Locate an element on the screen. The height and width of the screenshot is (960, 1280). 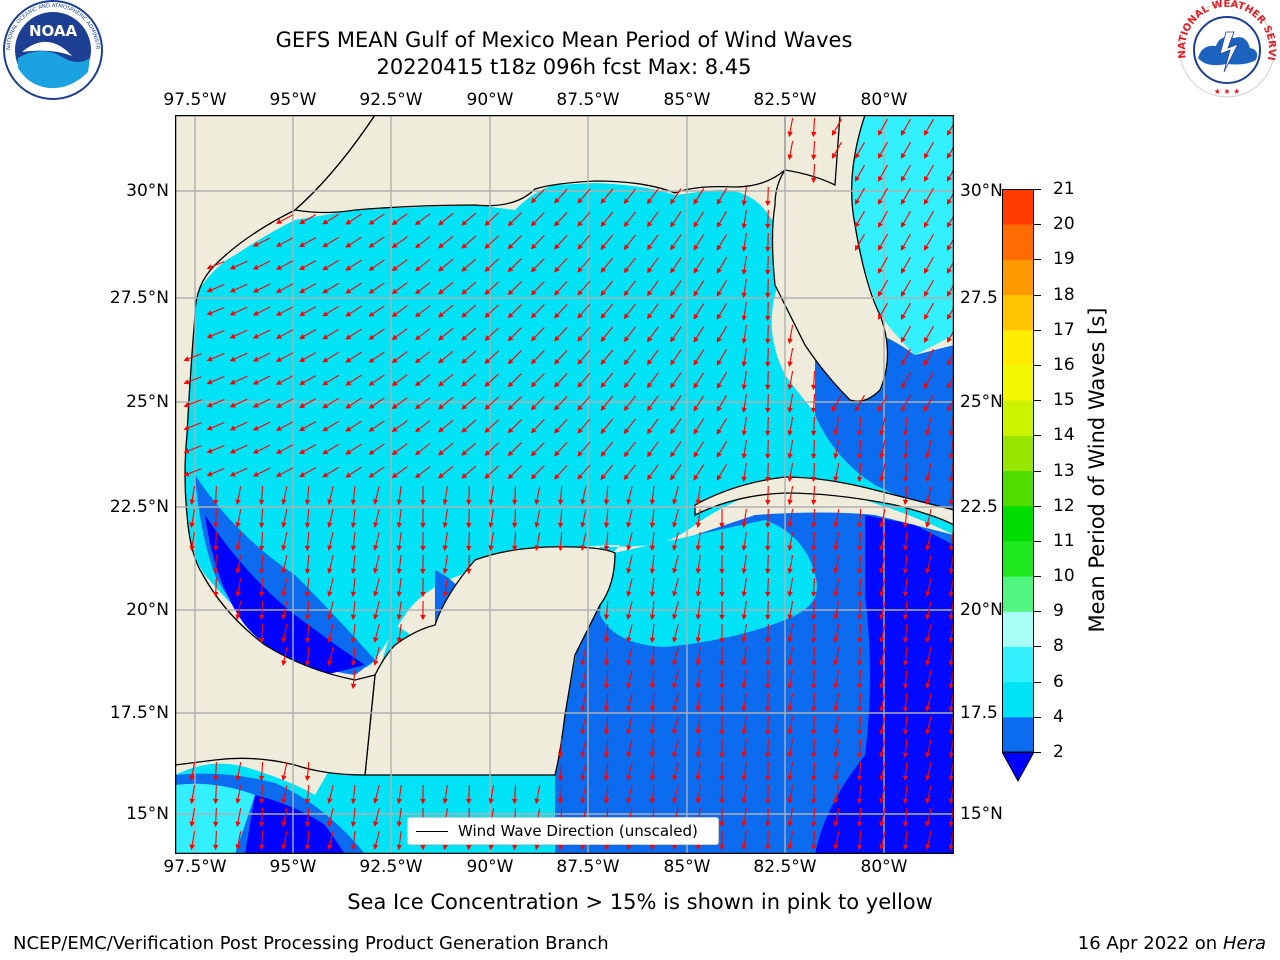
colorbar-tick-mark is located at coordinates (1037, 682).